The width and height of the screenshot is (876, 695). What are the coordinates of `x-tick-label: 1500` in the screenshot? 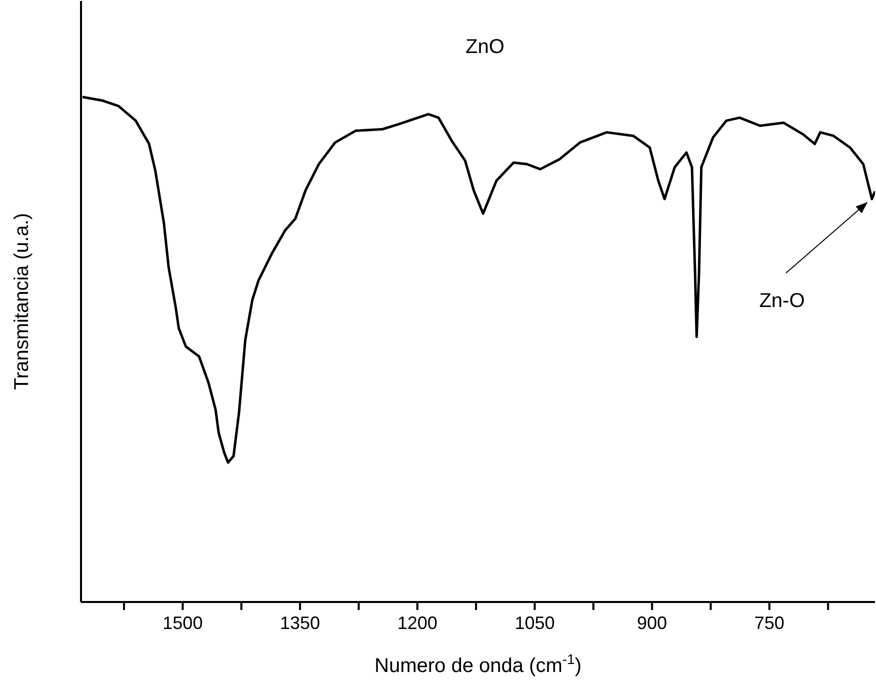 It's located at (182, 622).